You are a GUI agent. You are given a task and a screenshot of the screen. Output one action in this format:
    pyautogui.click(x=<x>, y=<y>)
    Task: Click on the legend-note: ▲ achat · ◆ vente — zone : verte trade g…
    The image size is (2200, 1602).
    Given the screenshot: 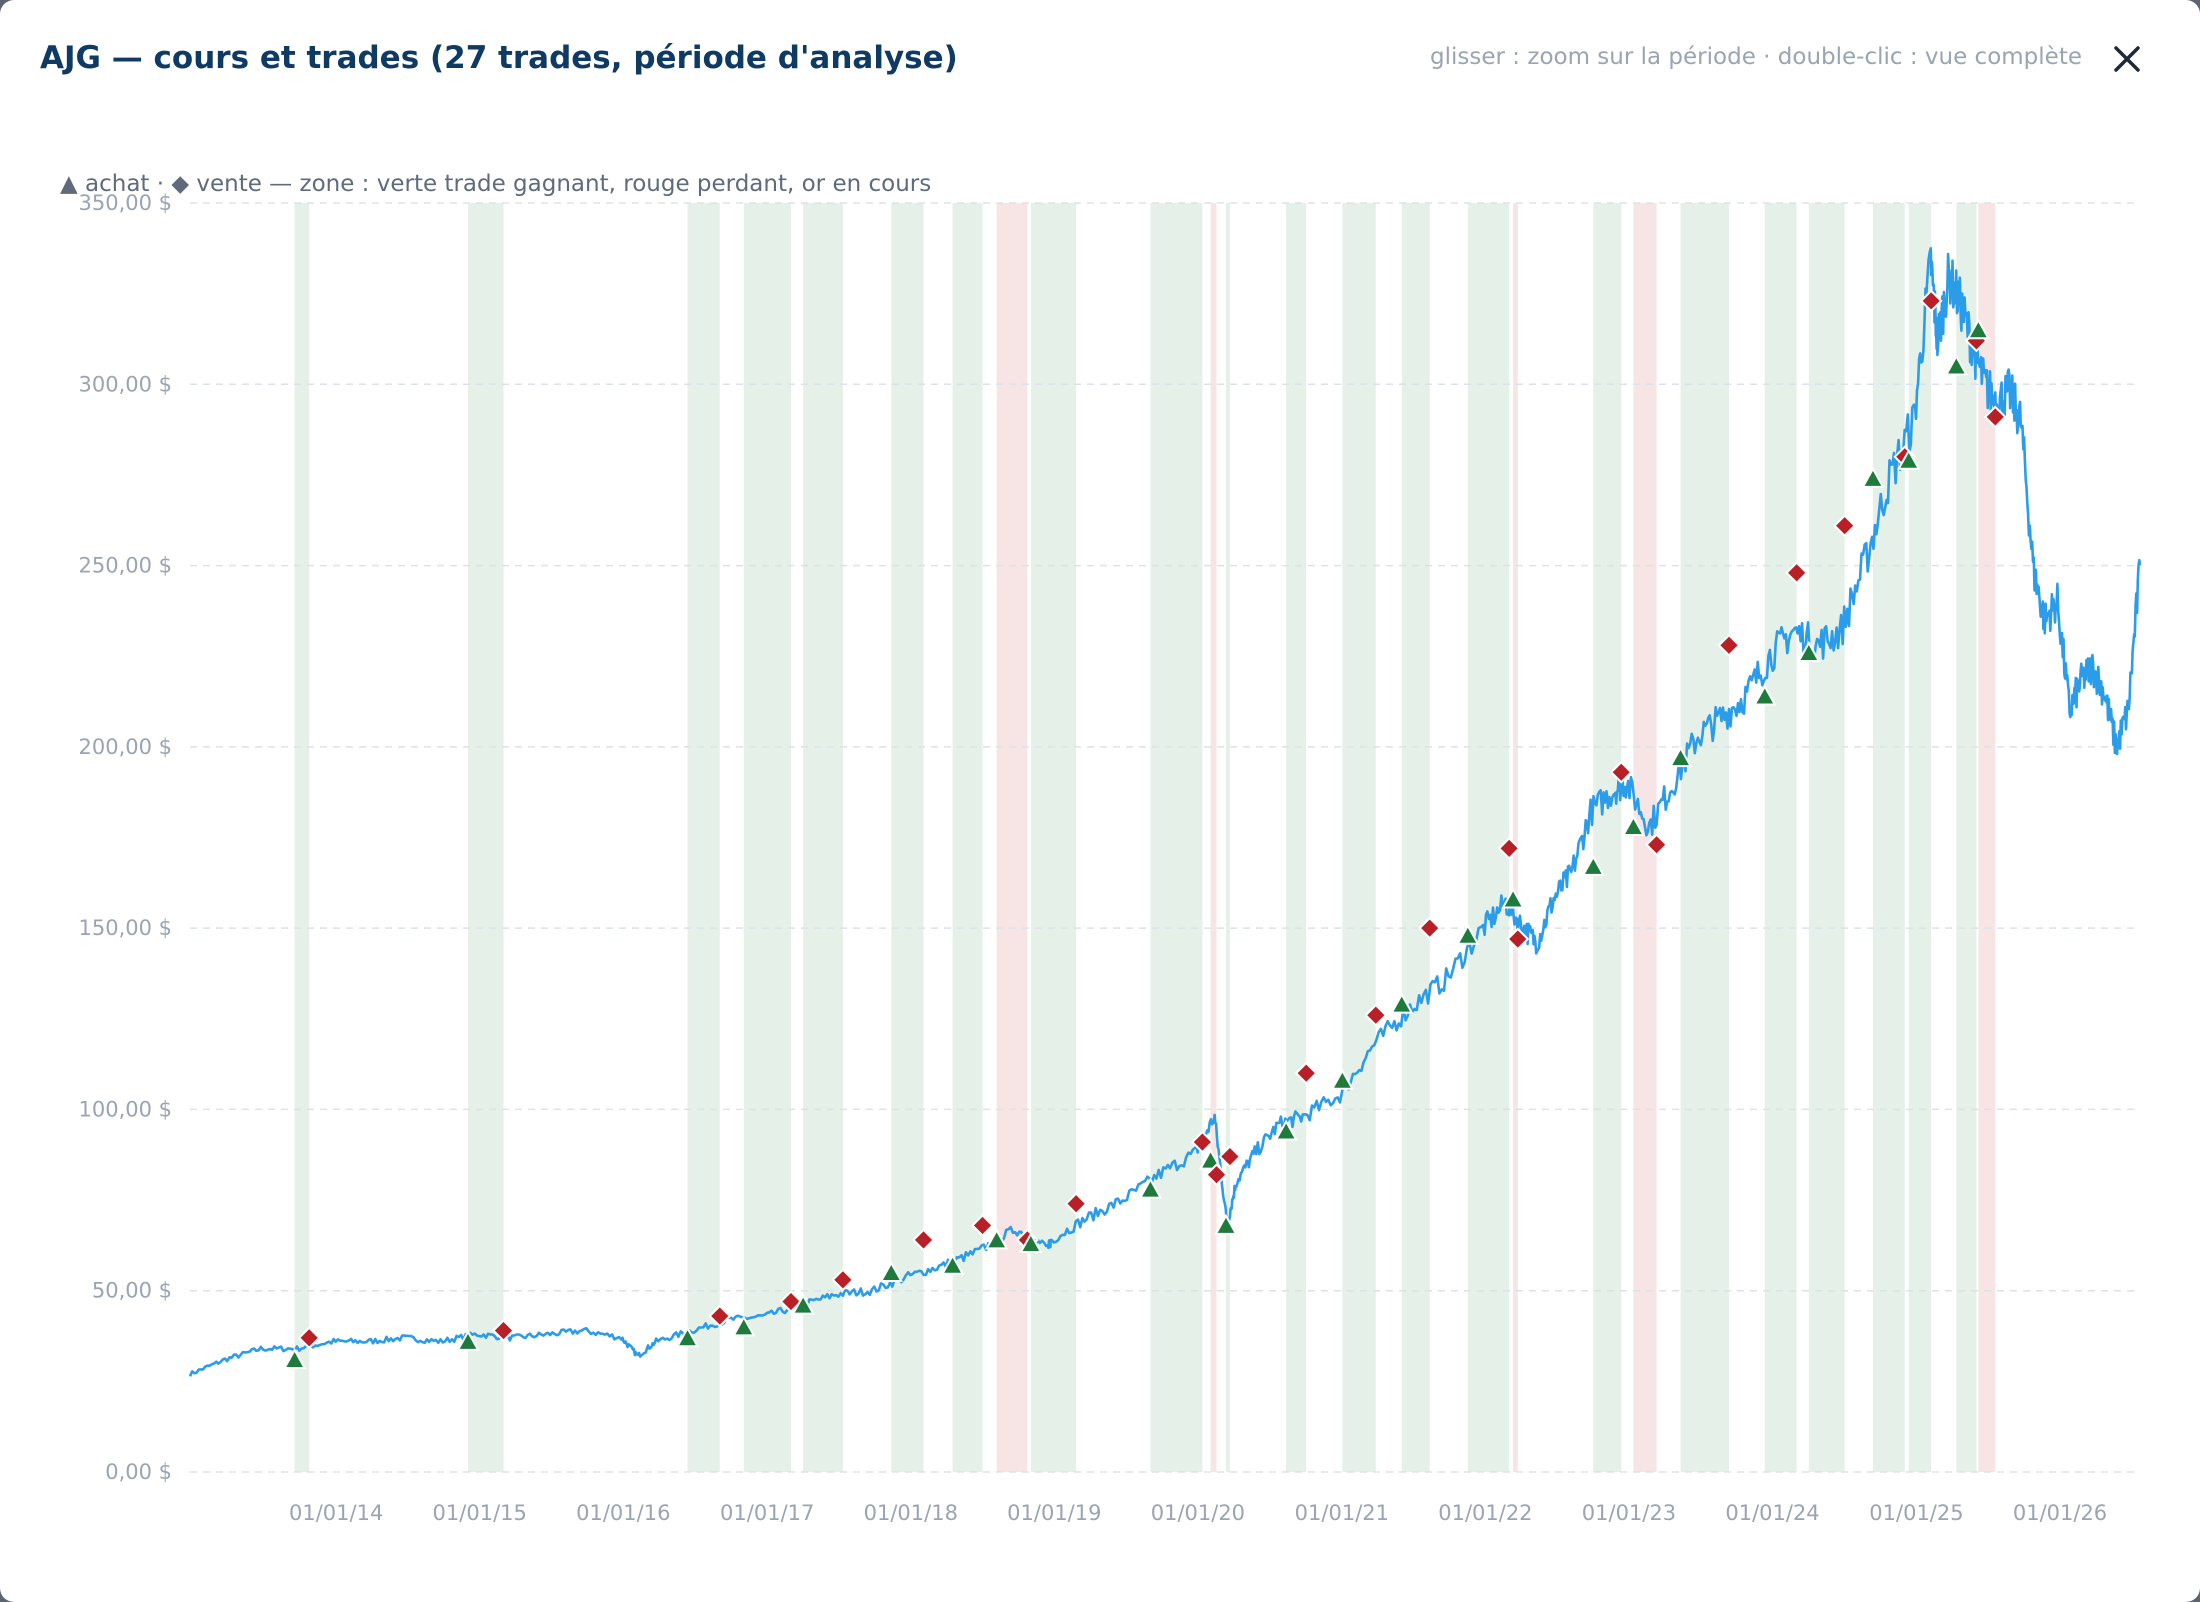 What is the action you would take?
    pyautogui.click(x=496, y=184)
    